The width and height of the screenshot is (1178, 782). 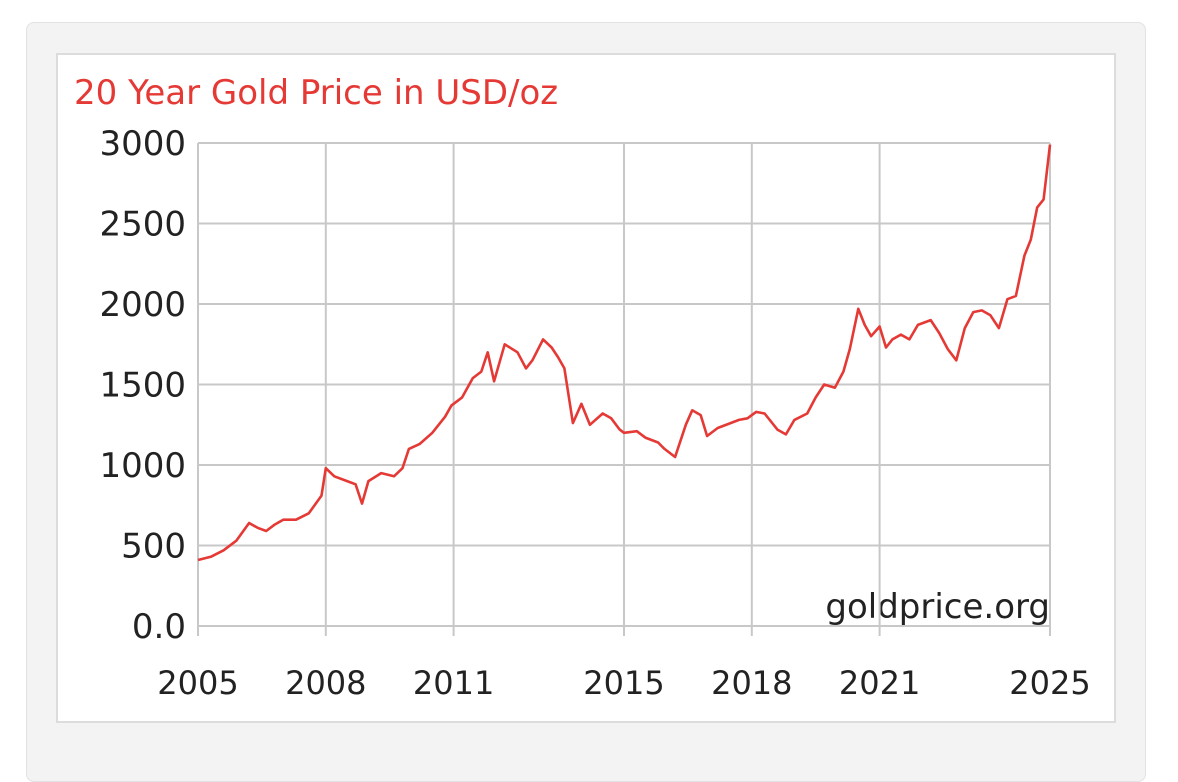 What do you see at coordinates (197, 683) in the screenshot?
I see `x-tick-label: 2005` at bounding box center [197, 683].